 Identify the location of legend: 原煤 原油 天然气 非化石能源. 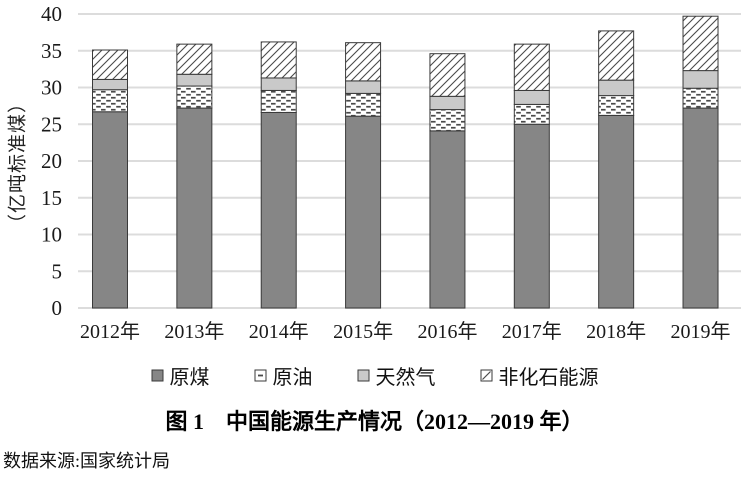
(374, 375).